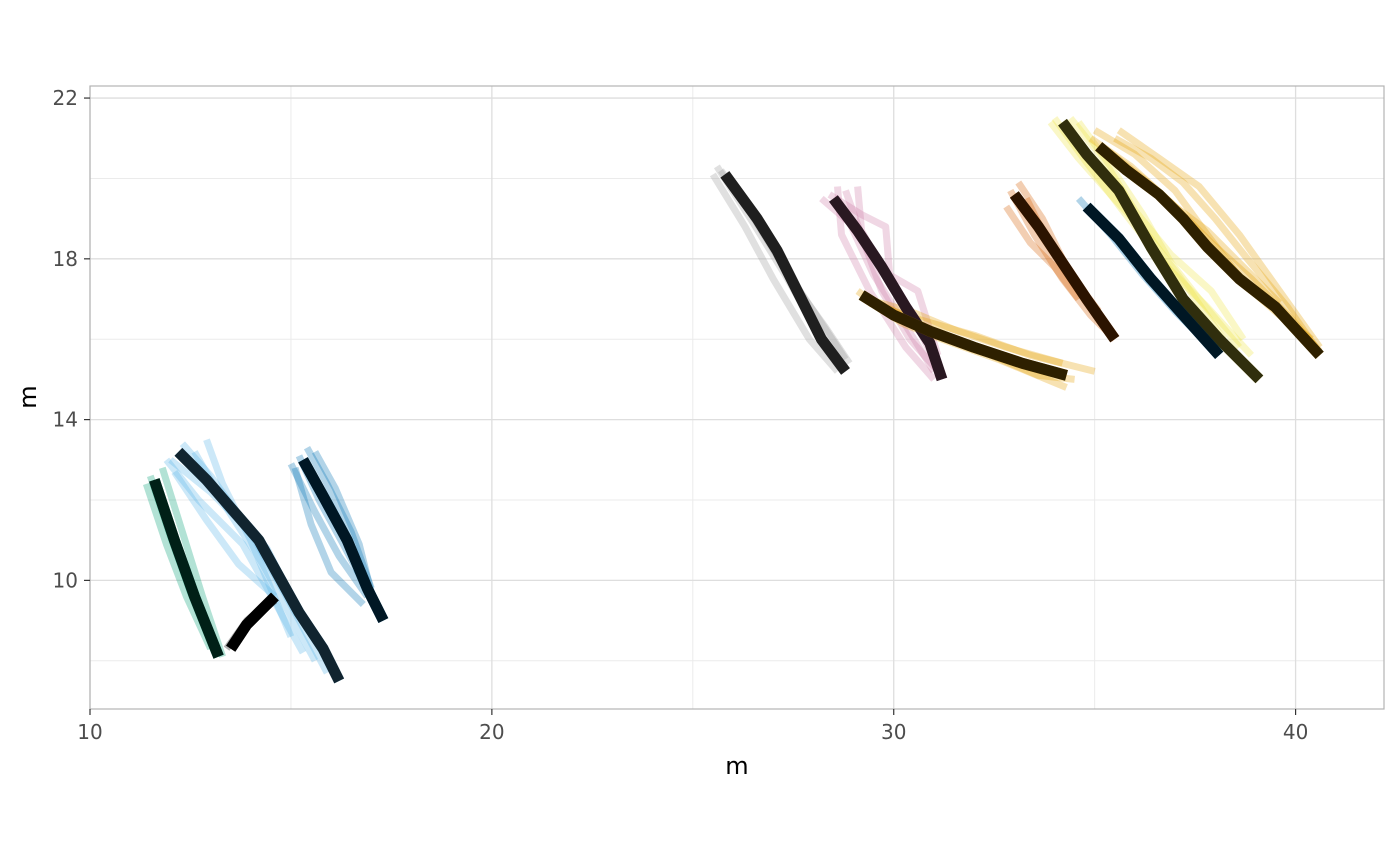 The height and width of the screenshot is (866, 1400). I want to click on y-tick-label: 14, so click(65, 420).